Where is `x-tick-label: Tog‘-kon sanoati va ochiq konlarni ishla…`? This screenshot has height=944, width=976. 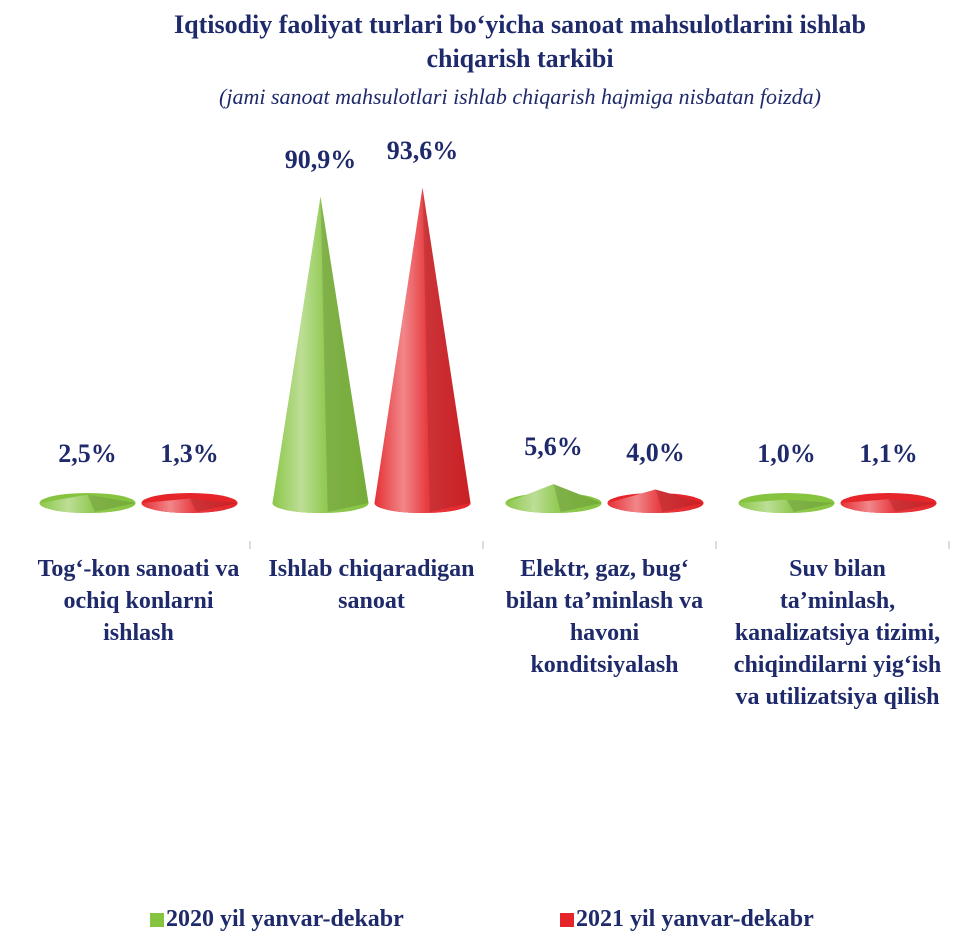 x-tick-label: Tog‘-kon sanoati va ochiq konlarni ishla… is located at coordinates (138, 601).